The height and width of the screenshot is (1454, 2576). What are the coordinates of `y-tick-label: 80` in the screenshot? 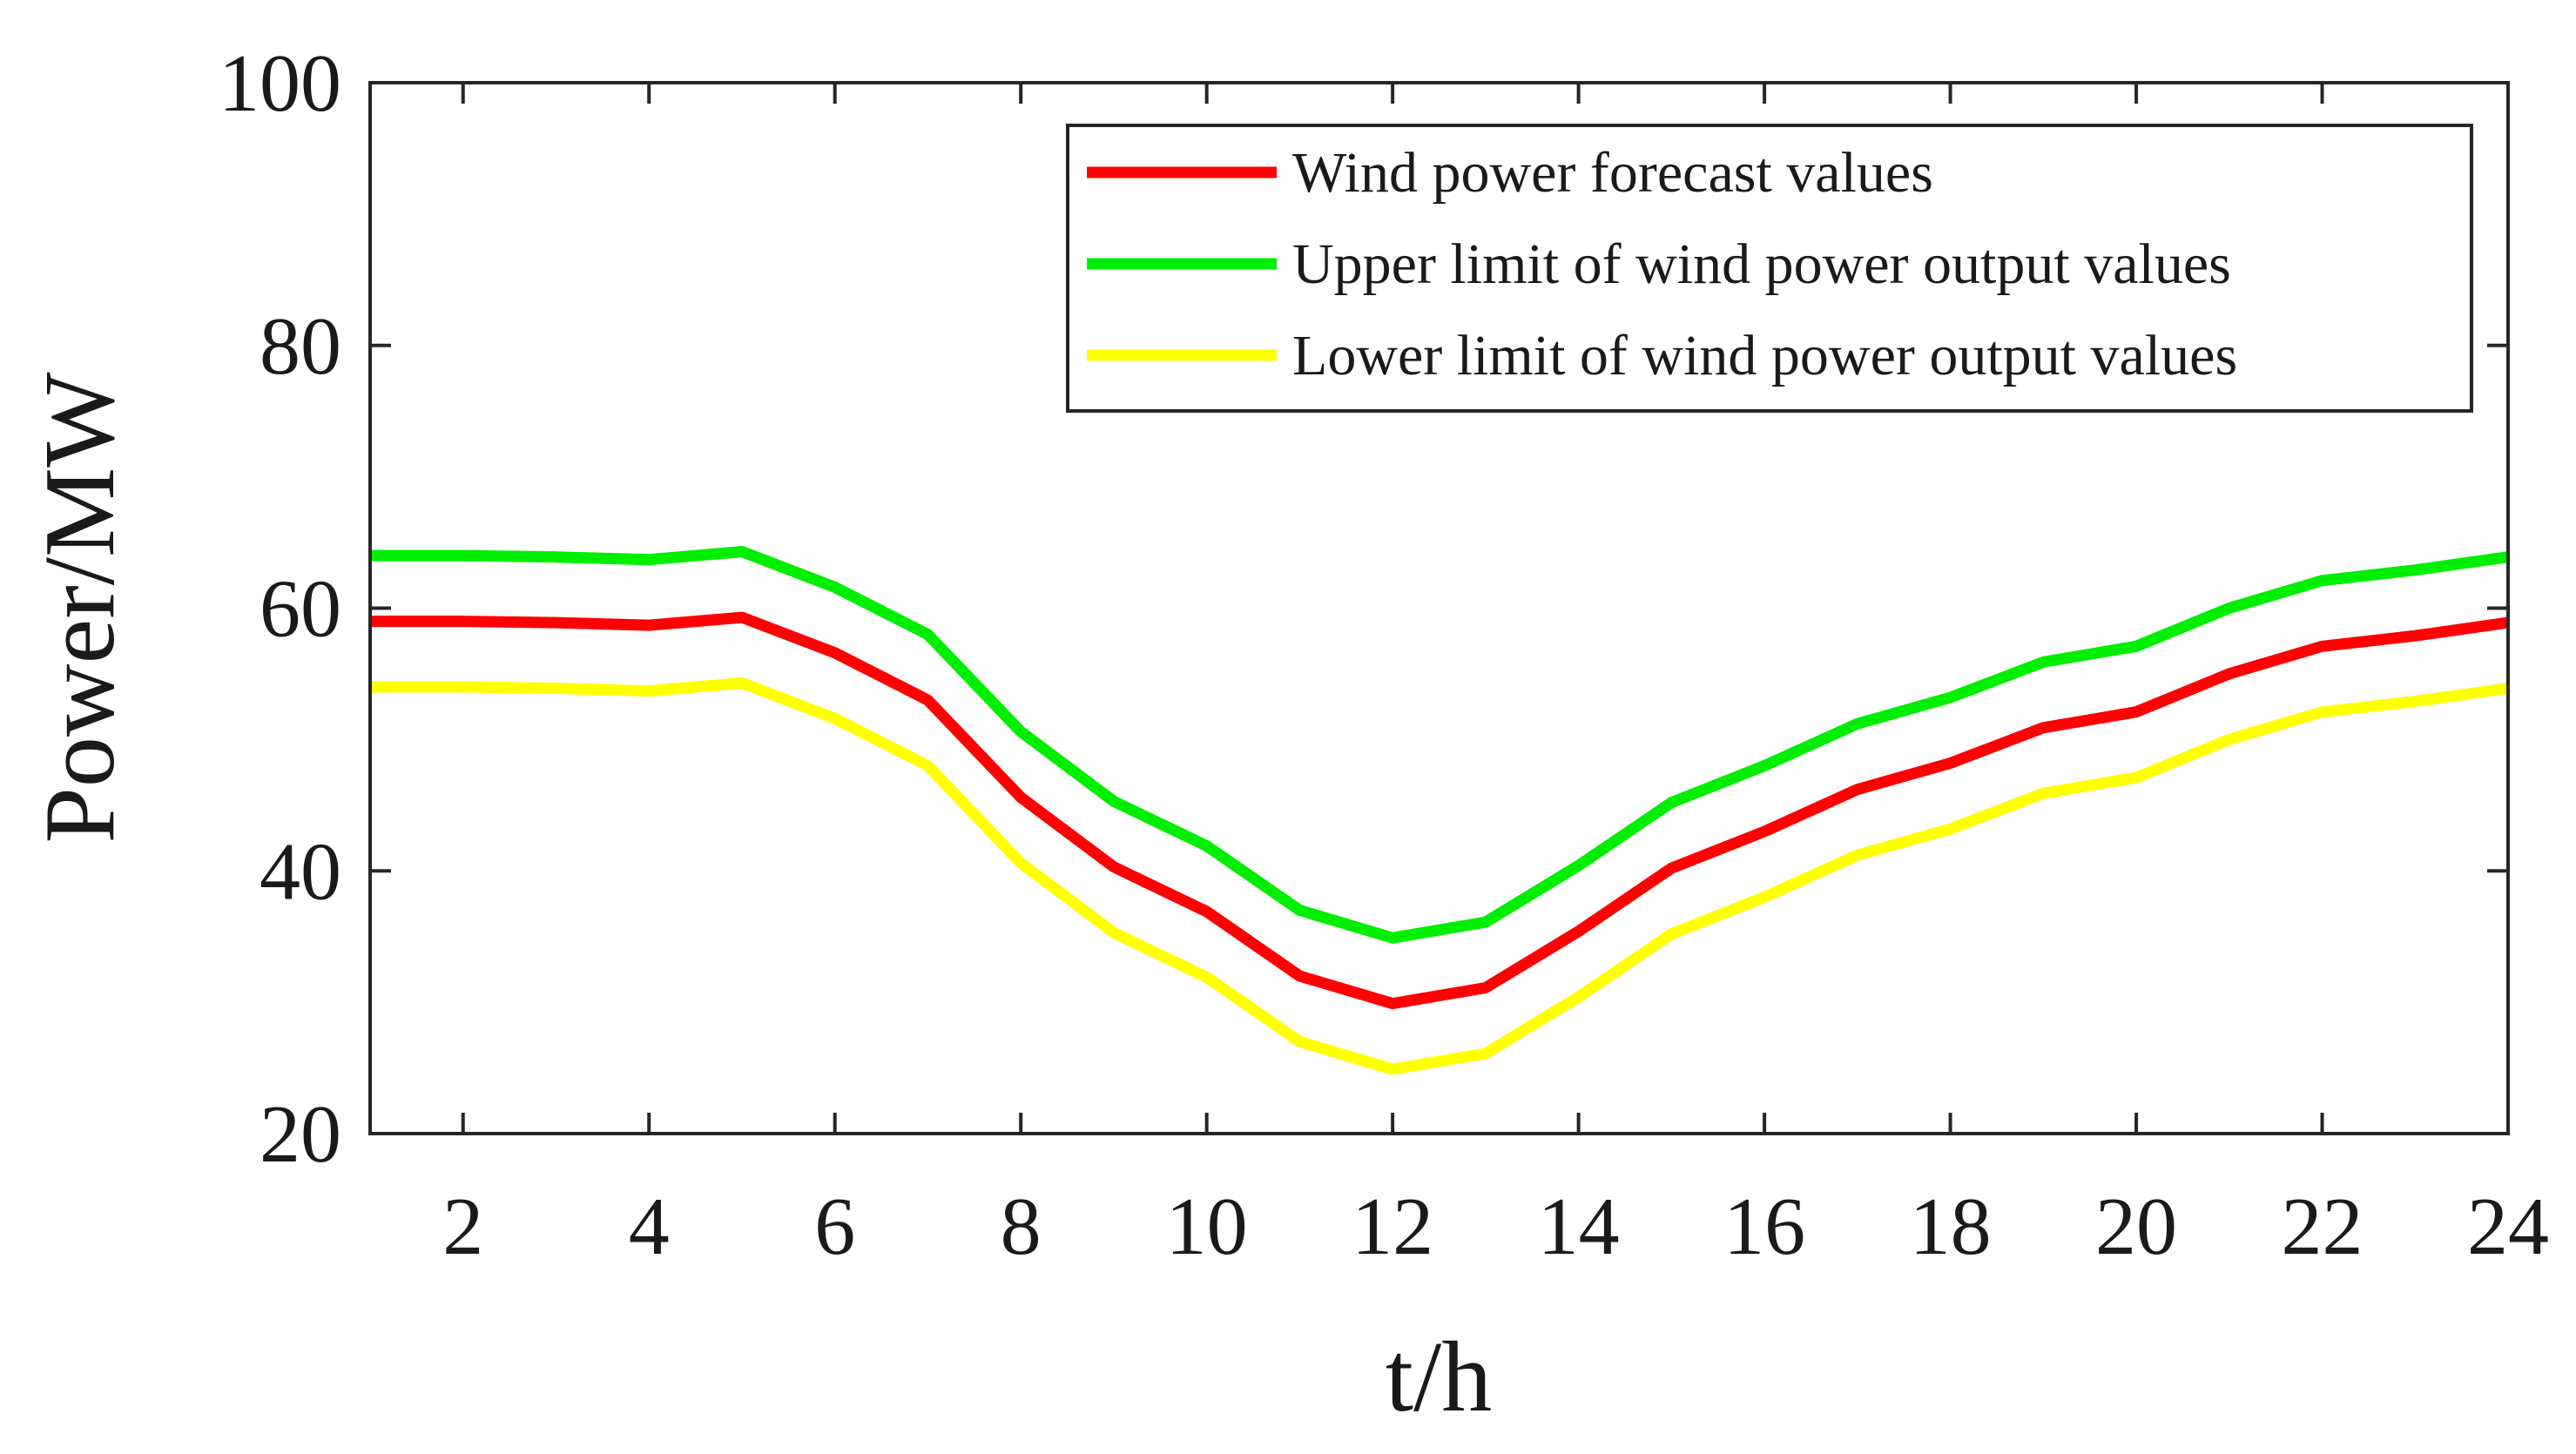 It's located at (300, 347).